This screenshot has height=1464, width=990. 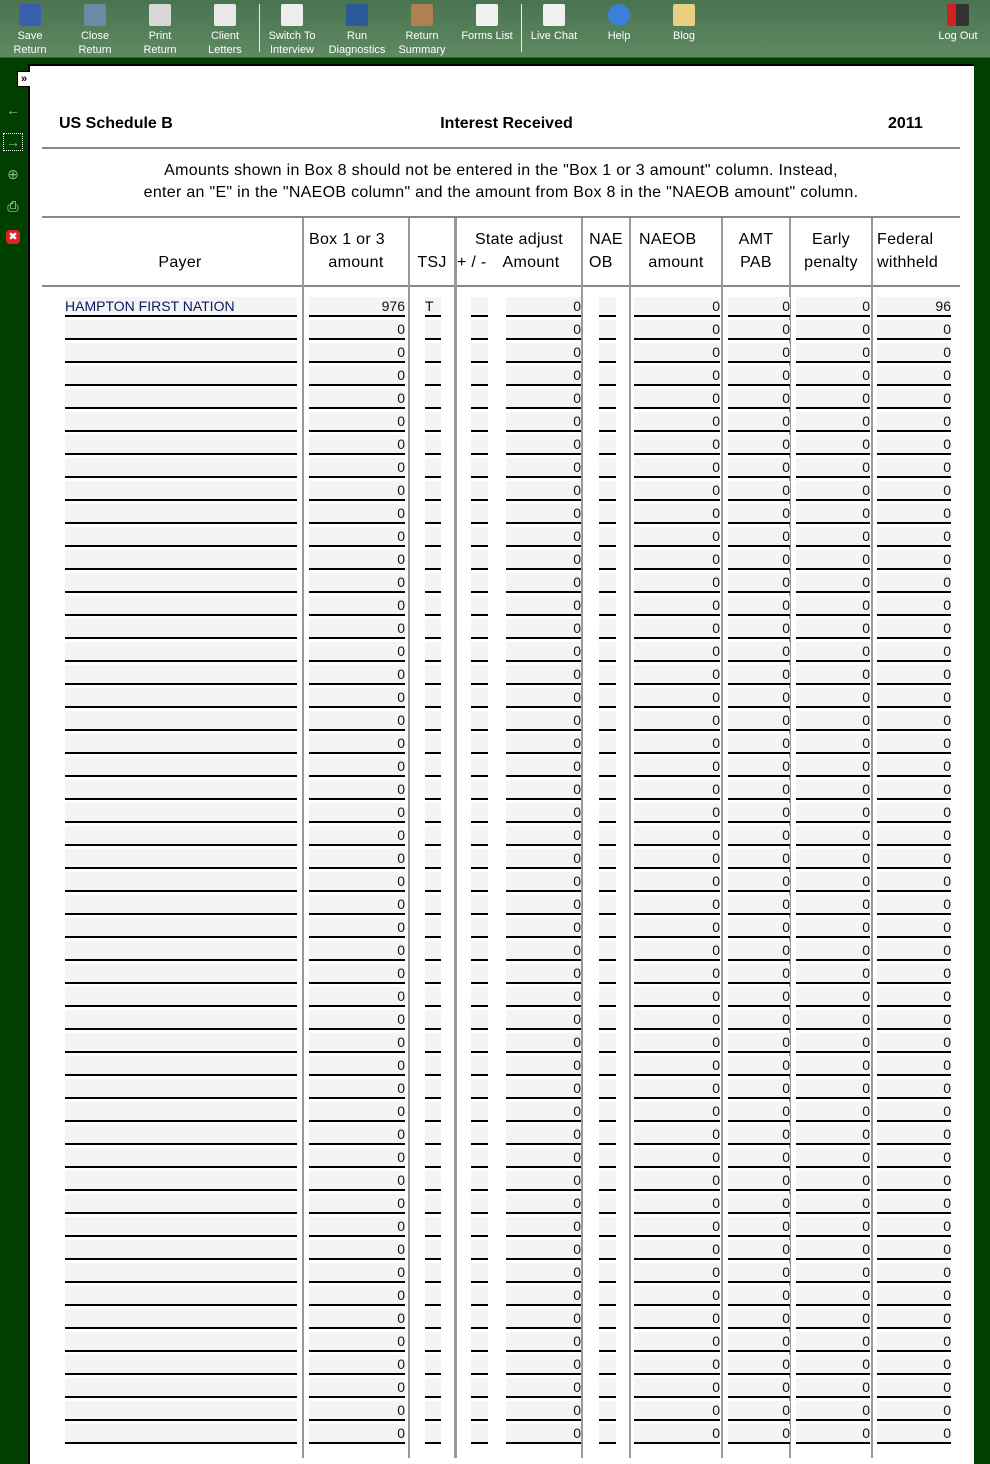 What do you see at coordinates (684, 22) in the screenshot?
I see `toolbar-button-blog: Blog` at bounding box center [684, 22].